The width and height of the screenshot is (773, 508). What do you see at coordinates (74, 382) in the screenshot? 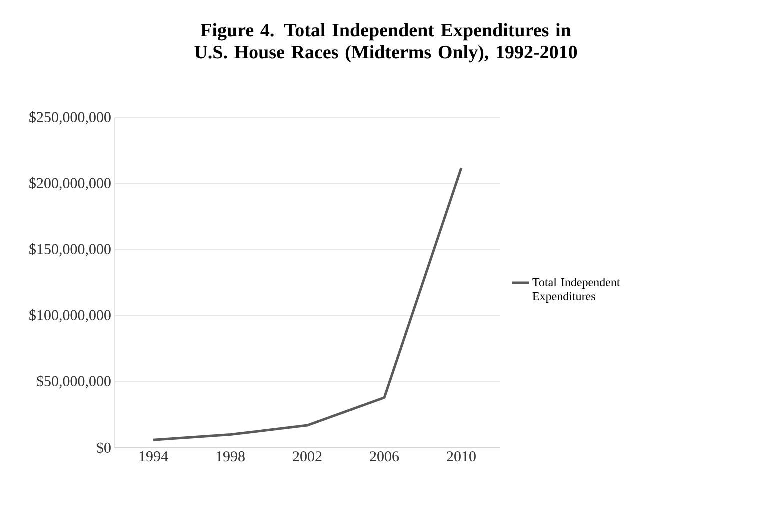
I see `y-tick-label: $50,000,000` at bounding box center [74, 382].